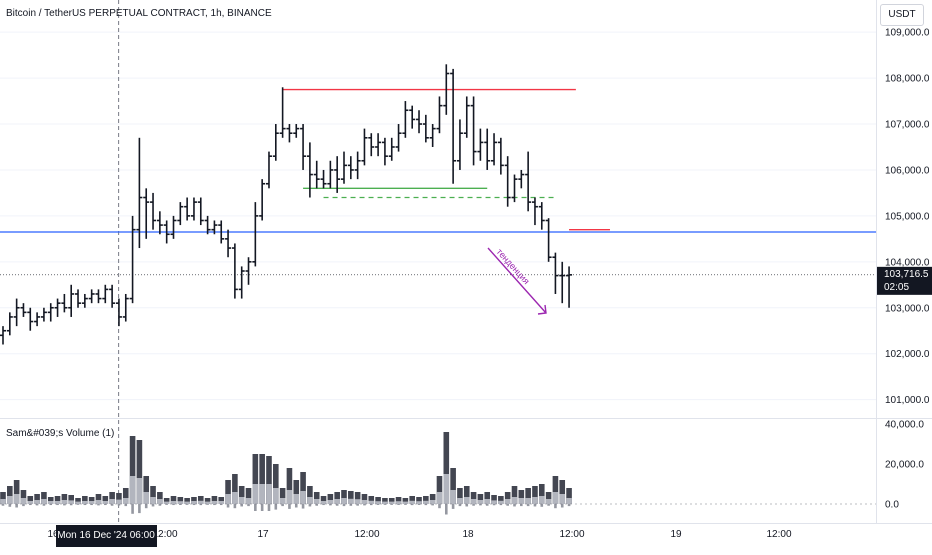 The image size is (932, 555). Describe the element at coordinates (106, 535) in the screenshot. I see `crosshair-time-label: Mon 16 Dec '24 06:00` at that location.